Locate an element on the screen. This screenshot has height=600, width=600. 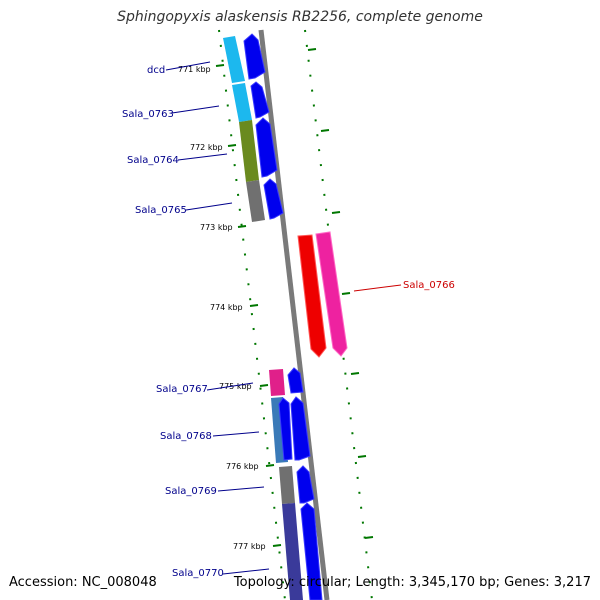
accession-text: Accession: NC_008048 is located at coordinates (83, 582).